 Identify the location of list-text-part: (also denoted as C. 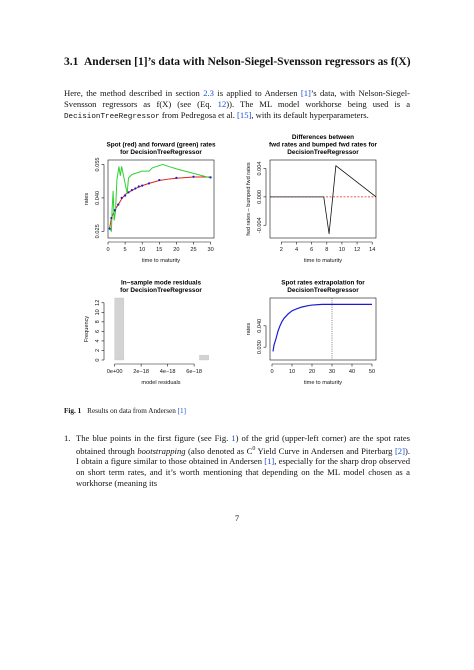
(219, 450).